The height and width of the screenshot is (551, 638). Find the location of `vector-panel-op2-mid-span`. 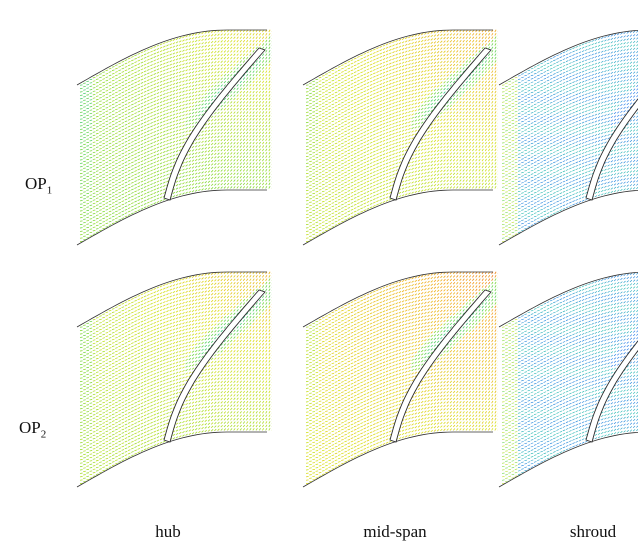

vector-panel-op2-mid-span is located at coordinates (398, 382).